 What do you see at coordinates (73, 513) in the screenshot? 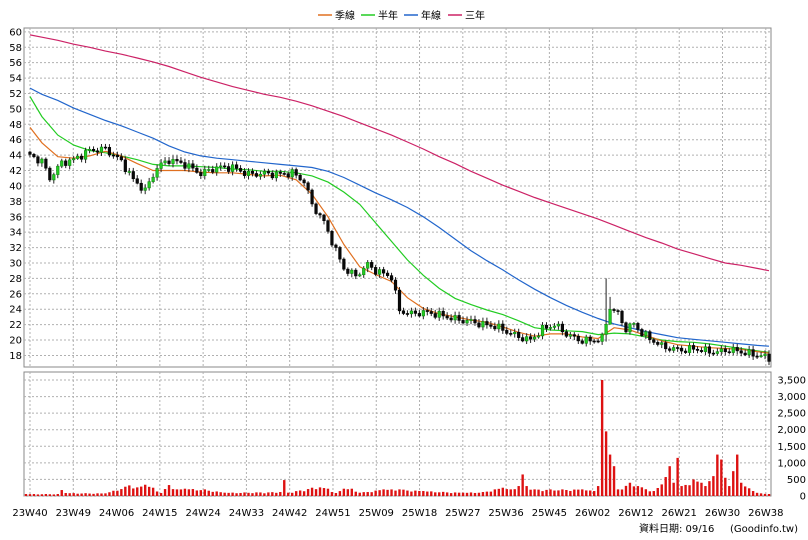
I see `time-tick-label: 23W49` at bounding box center [73, 513].